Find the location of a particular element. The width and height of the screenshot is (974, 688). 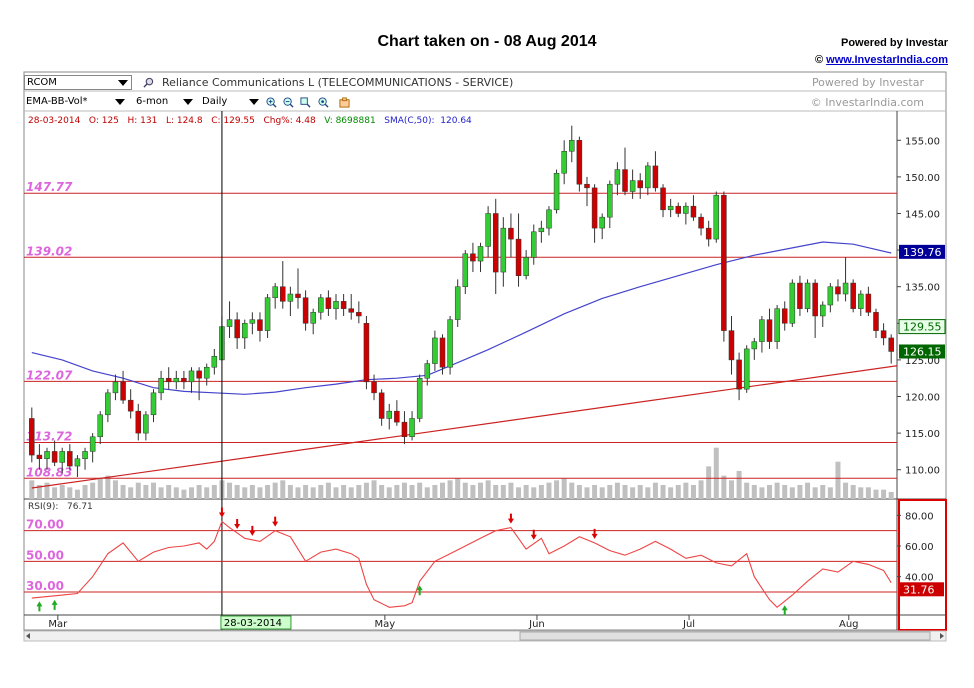

info-low: L: 124.8 is located at coordinates (184, 121).